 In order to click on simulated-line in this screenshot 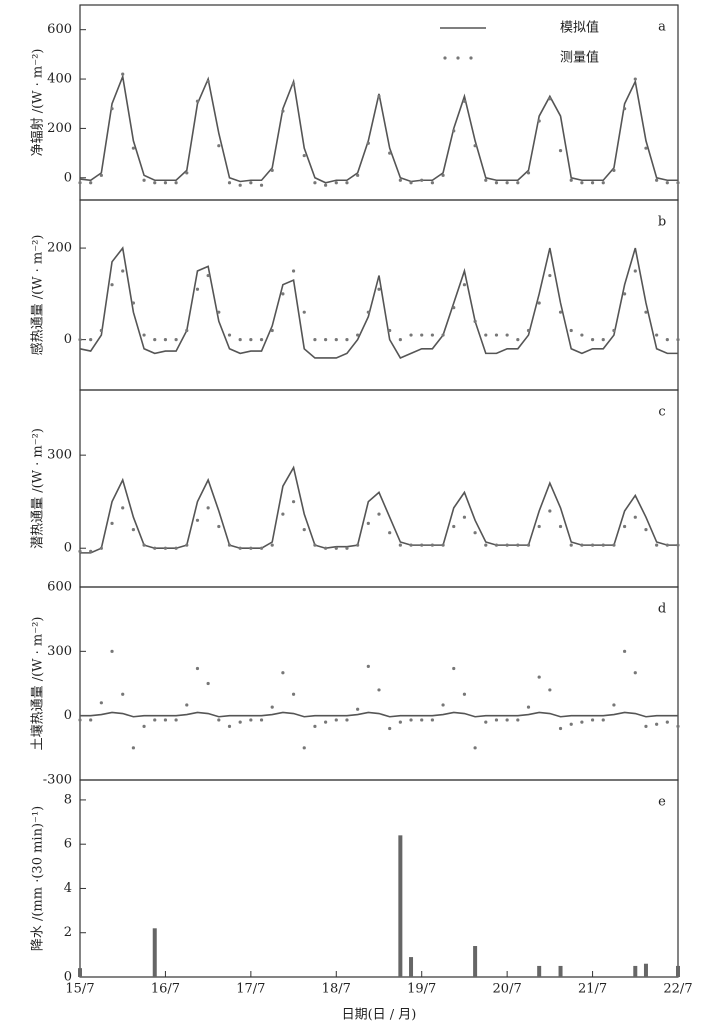, I will do `click(379, 714)`.